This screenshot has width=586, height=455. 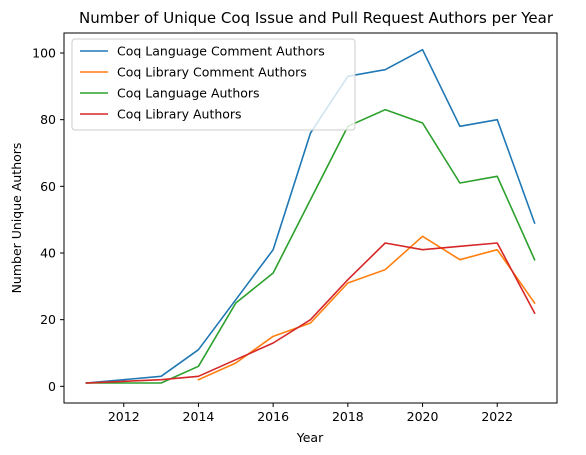 I want to click on y-axis-label: Number Unique Authors, so click(x=16, y=218).